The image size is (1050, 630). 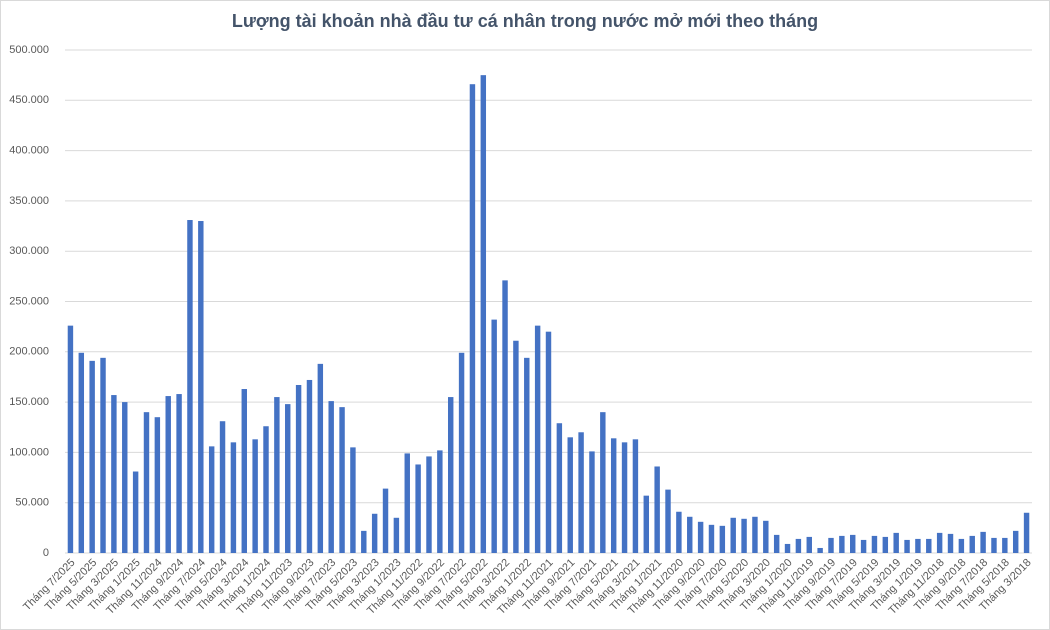 What do you see at coordinates (46, 553) in the screenshot?
I see `y-tick-label: 0` at bounding box center [46, 553].